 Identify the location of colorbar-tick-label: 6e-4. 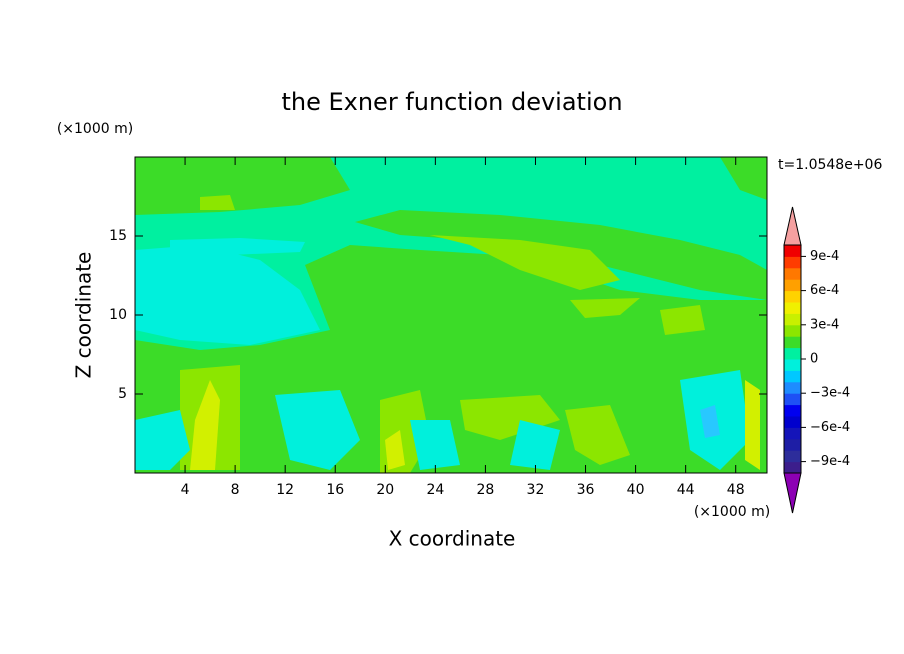
(824, 290).